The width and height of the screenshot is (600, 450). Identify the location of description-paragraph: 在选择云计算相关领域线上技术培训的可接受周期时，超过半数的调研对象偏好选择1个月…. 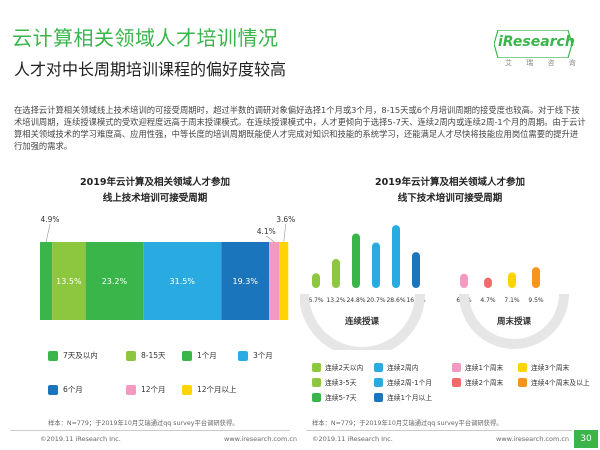
(300, 128).